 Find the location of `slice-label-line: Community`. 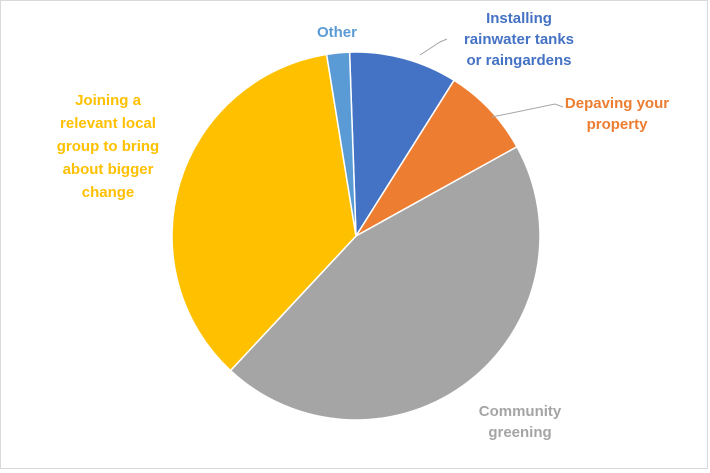

slice-label-line: Community is located at coordinates (520, 411).